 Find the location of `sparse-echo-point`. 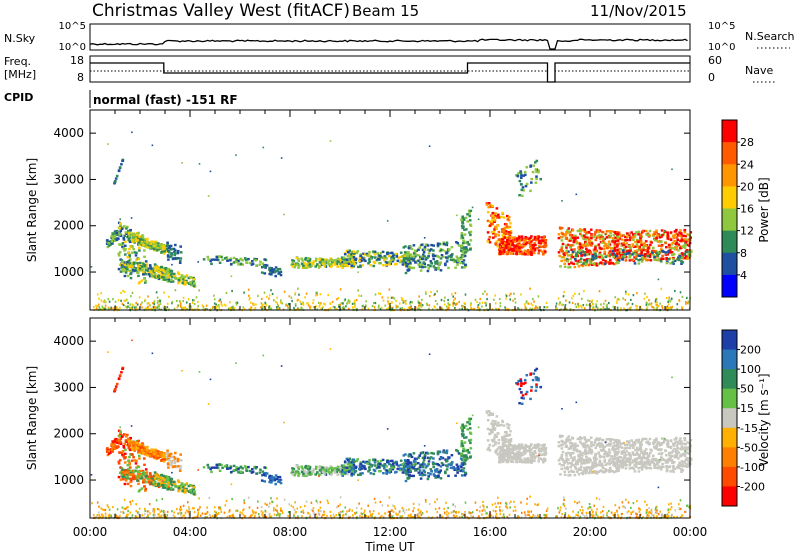

sparse-echo-point is located at coordinates (330, 141).